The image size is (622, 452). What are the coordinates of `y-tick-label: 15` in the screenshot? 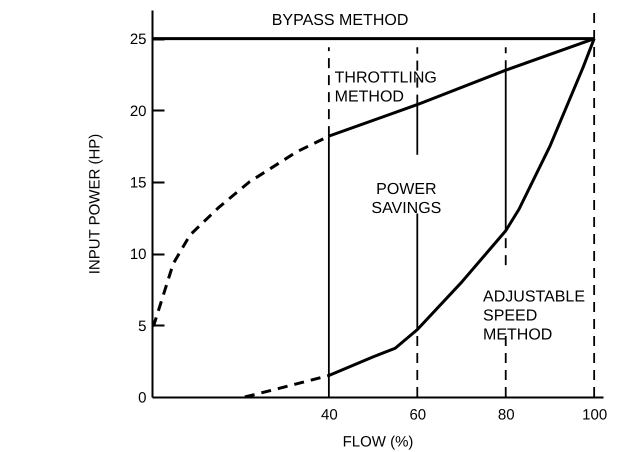 It's located at (138, 183).